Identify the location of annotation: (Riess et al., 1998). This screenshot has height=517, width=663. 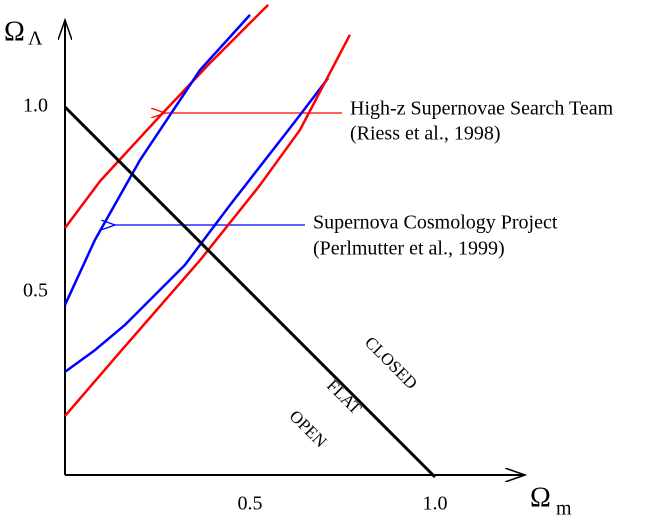
(425, 134).